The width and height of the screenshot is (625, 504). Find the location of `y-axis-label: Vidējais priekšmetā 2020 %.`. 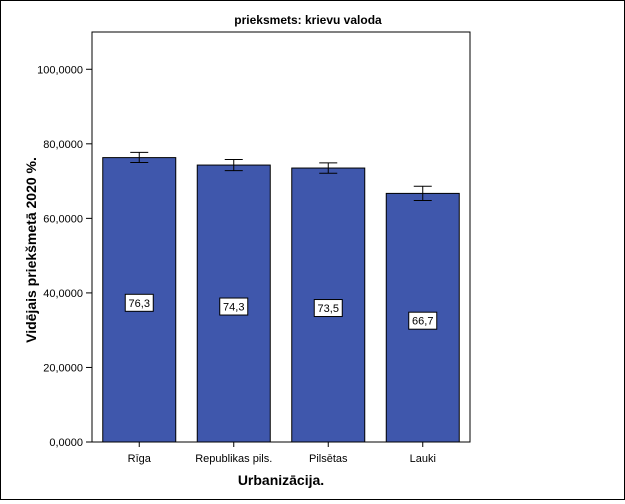

y-axis-label: Vidējais priekšmetā 2020 %. is located at coordinates (31, 250).